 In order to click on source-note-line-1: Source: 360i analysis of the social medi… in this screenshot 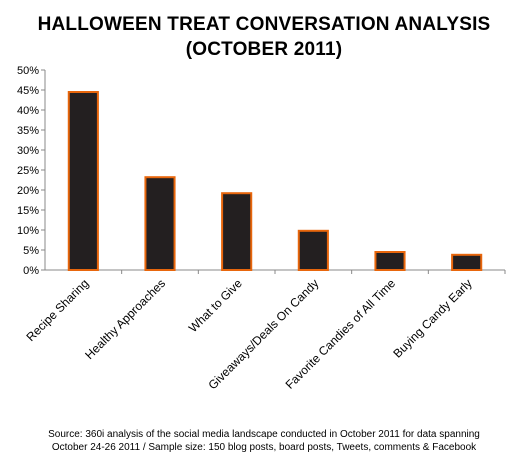, I will do `click(264, 434)`.